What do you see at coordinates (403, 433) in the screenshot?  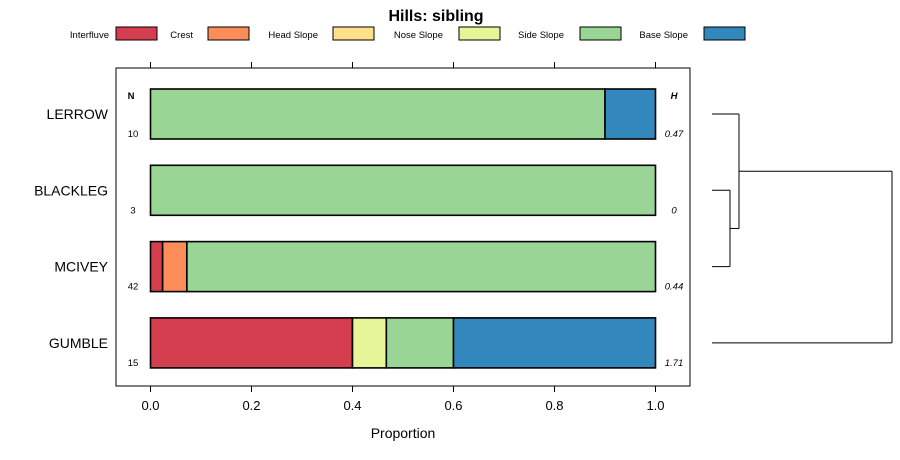 I see `x-axis-title: Proportion` at bounding box center [403, 433].